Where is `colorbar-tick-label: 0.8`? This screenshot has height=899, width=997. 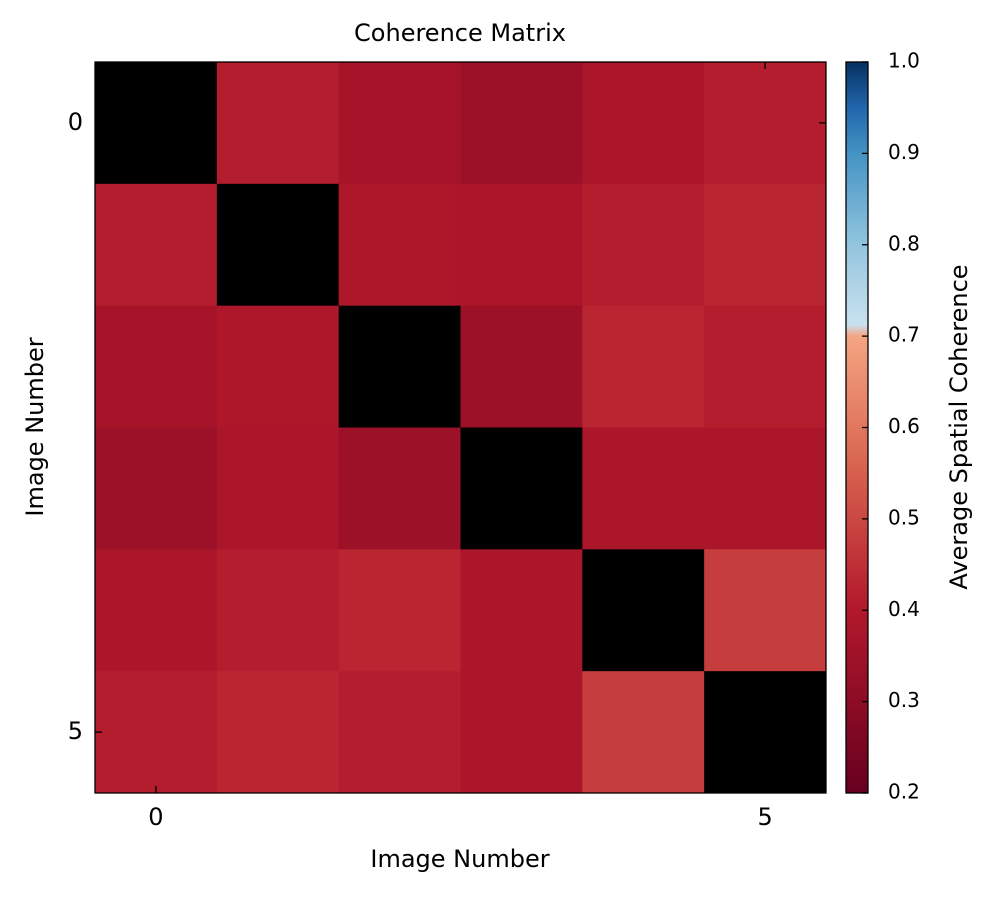
colorbar-tick-label: 0.8 is located at coordinates (904, 243).